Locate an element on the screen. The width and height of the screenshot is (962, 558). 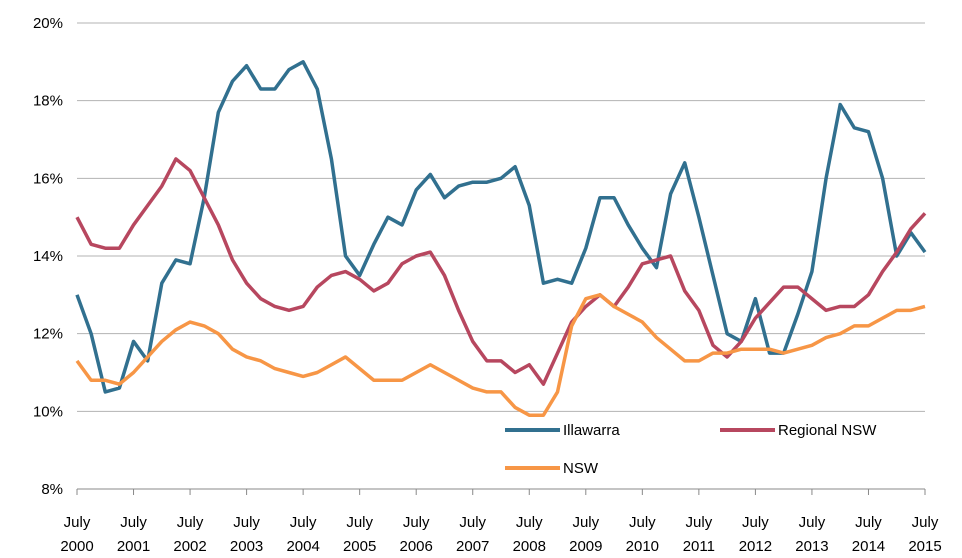
legend-label: Regional NSW is located at coordinates (827, 430).